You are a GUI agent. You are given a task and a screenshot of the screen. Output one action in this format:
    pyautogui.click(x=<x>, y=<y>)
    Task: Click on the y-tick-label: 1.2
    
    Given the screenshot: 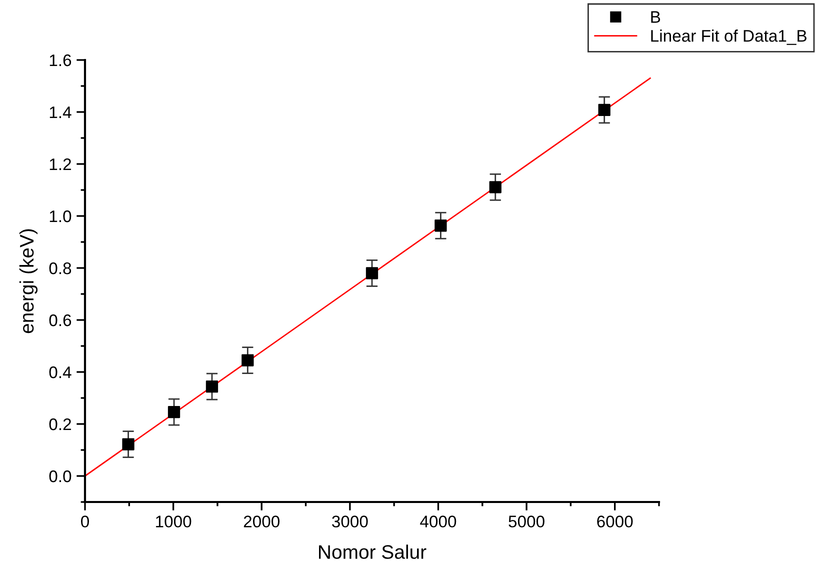 What is the action you would take?
    pyautogui.click(x=60, y=164)
    